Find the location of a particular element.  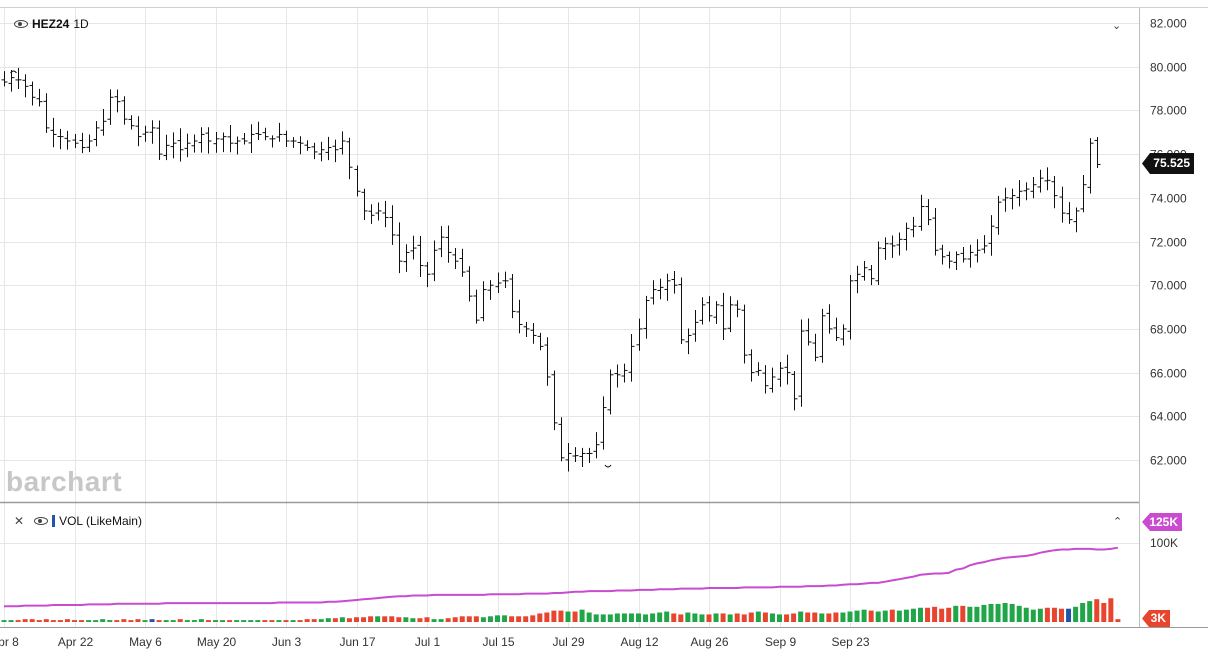

price-axis-tick: 72.000 is located at coordinates (1168, 243).